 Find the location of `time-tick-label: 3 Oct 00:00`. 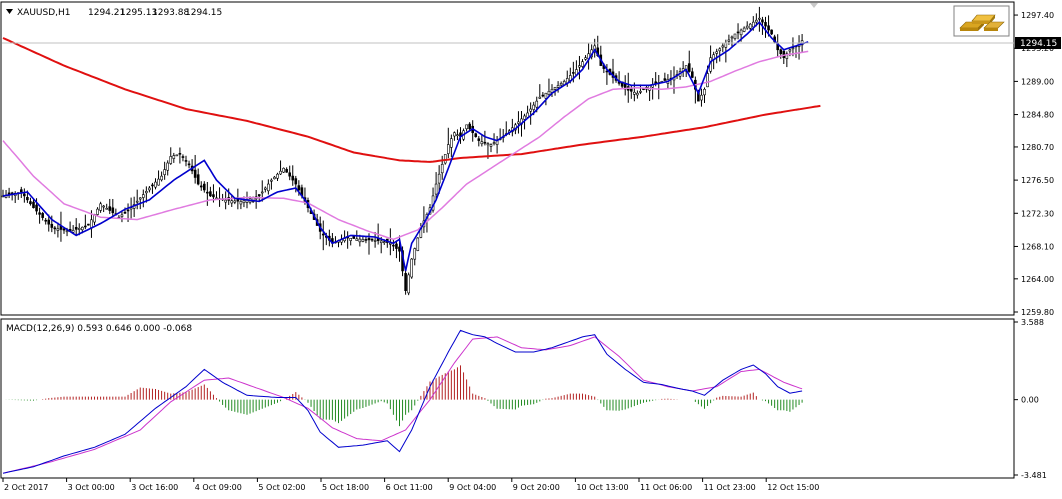

time-tick-label: 3 Oct 00:00 is located at coordinates (91, 487).